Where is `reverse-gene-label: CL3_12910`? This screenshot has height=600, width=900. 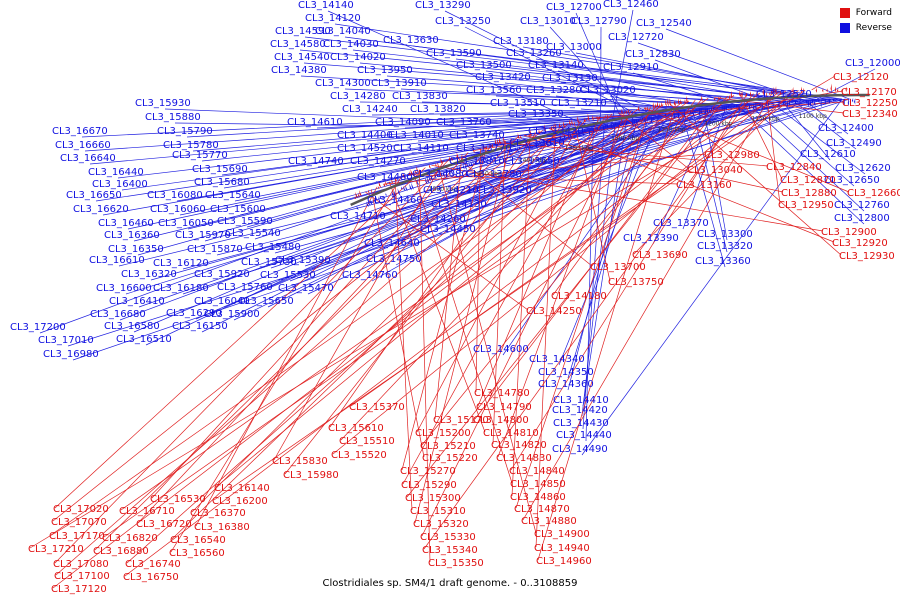
reverse-gene-label: CL3_12910 is located at coordinates (631, 67).